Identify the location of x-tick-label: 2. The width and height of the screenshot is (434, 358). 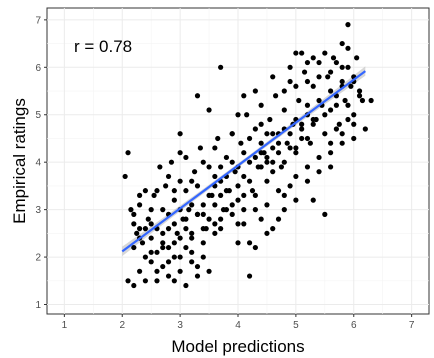
(122, 325).